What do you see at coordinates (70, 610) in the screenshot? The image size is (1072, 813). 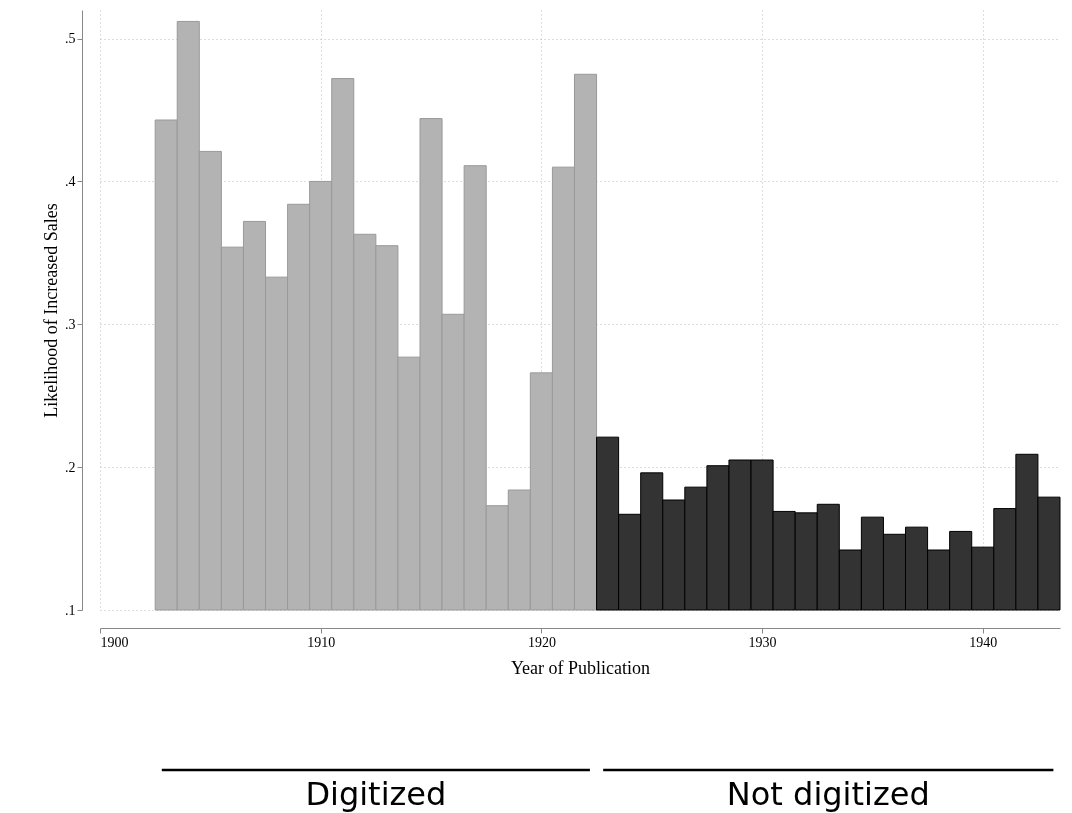 I see `y-tick-label: .1` at bounding box center [70, 610].